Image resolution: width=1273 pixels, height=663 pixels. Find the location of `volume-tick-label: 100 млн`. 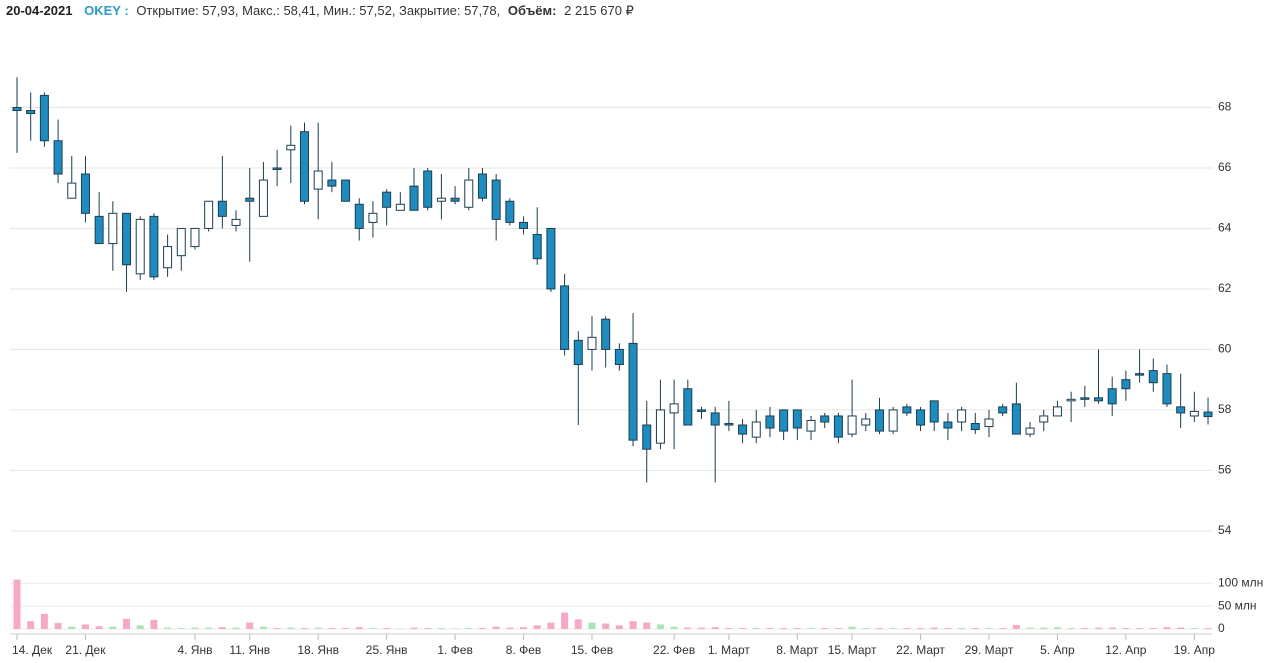

volume-tick-label: 100 млн is located at coordinates (1240, 582).